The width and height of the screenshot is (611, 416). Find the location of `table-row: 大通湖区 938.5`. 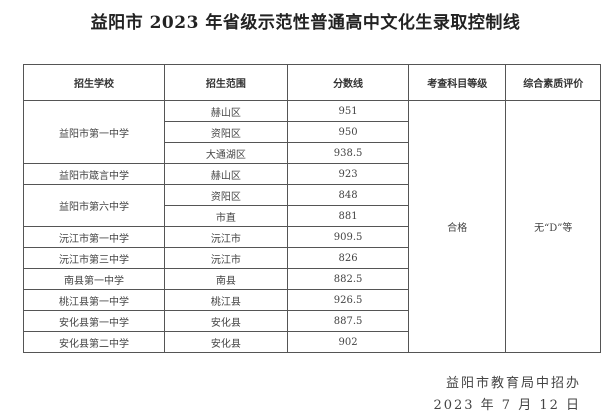

table-row: 大通湖区 938.5 is located at coordinates (312, 153).